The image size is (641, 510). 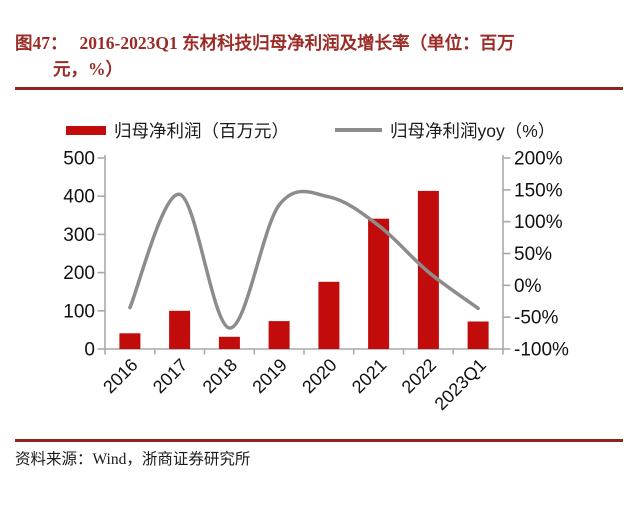 I want to click on figure-title-line1: 2016-2023Q1 东材科技归母净利润及增长率（单位：百万, so click(x=297, y=43).